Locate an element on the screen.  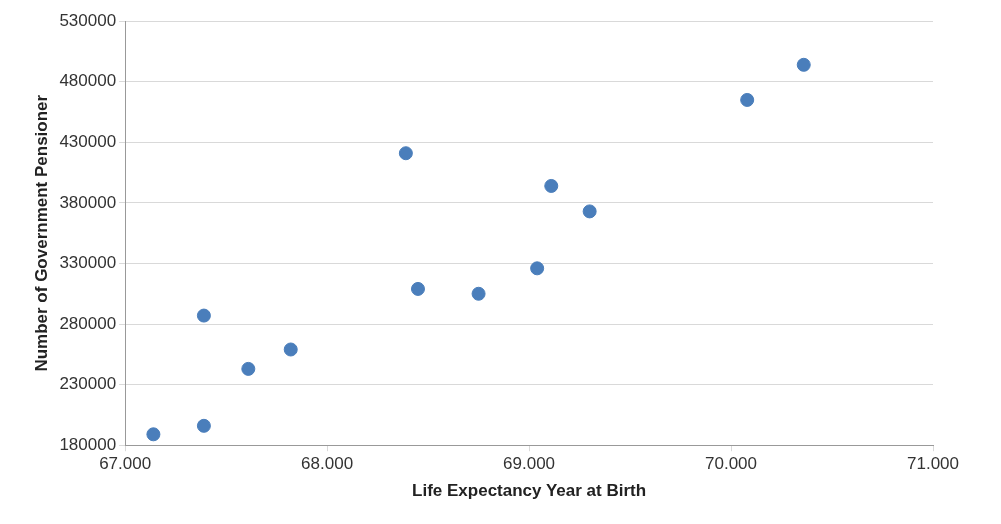
y-tick-label: 330000 is located at coordinates (88, 263).